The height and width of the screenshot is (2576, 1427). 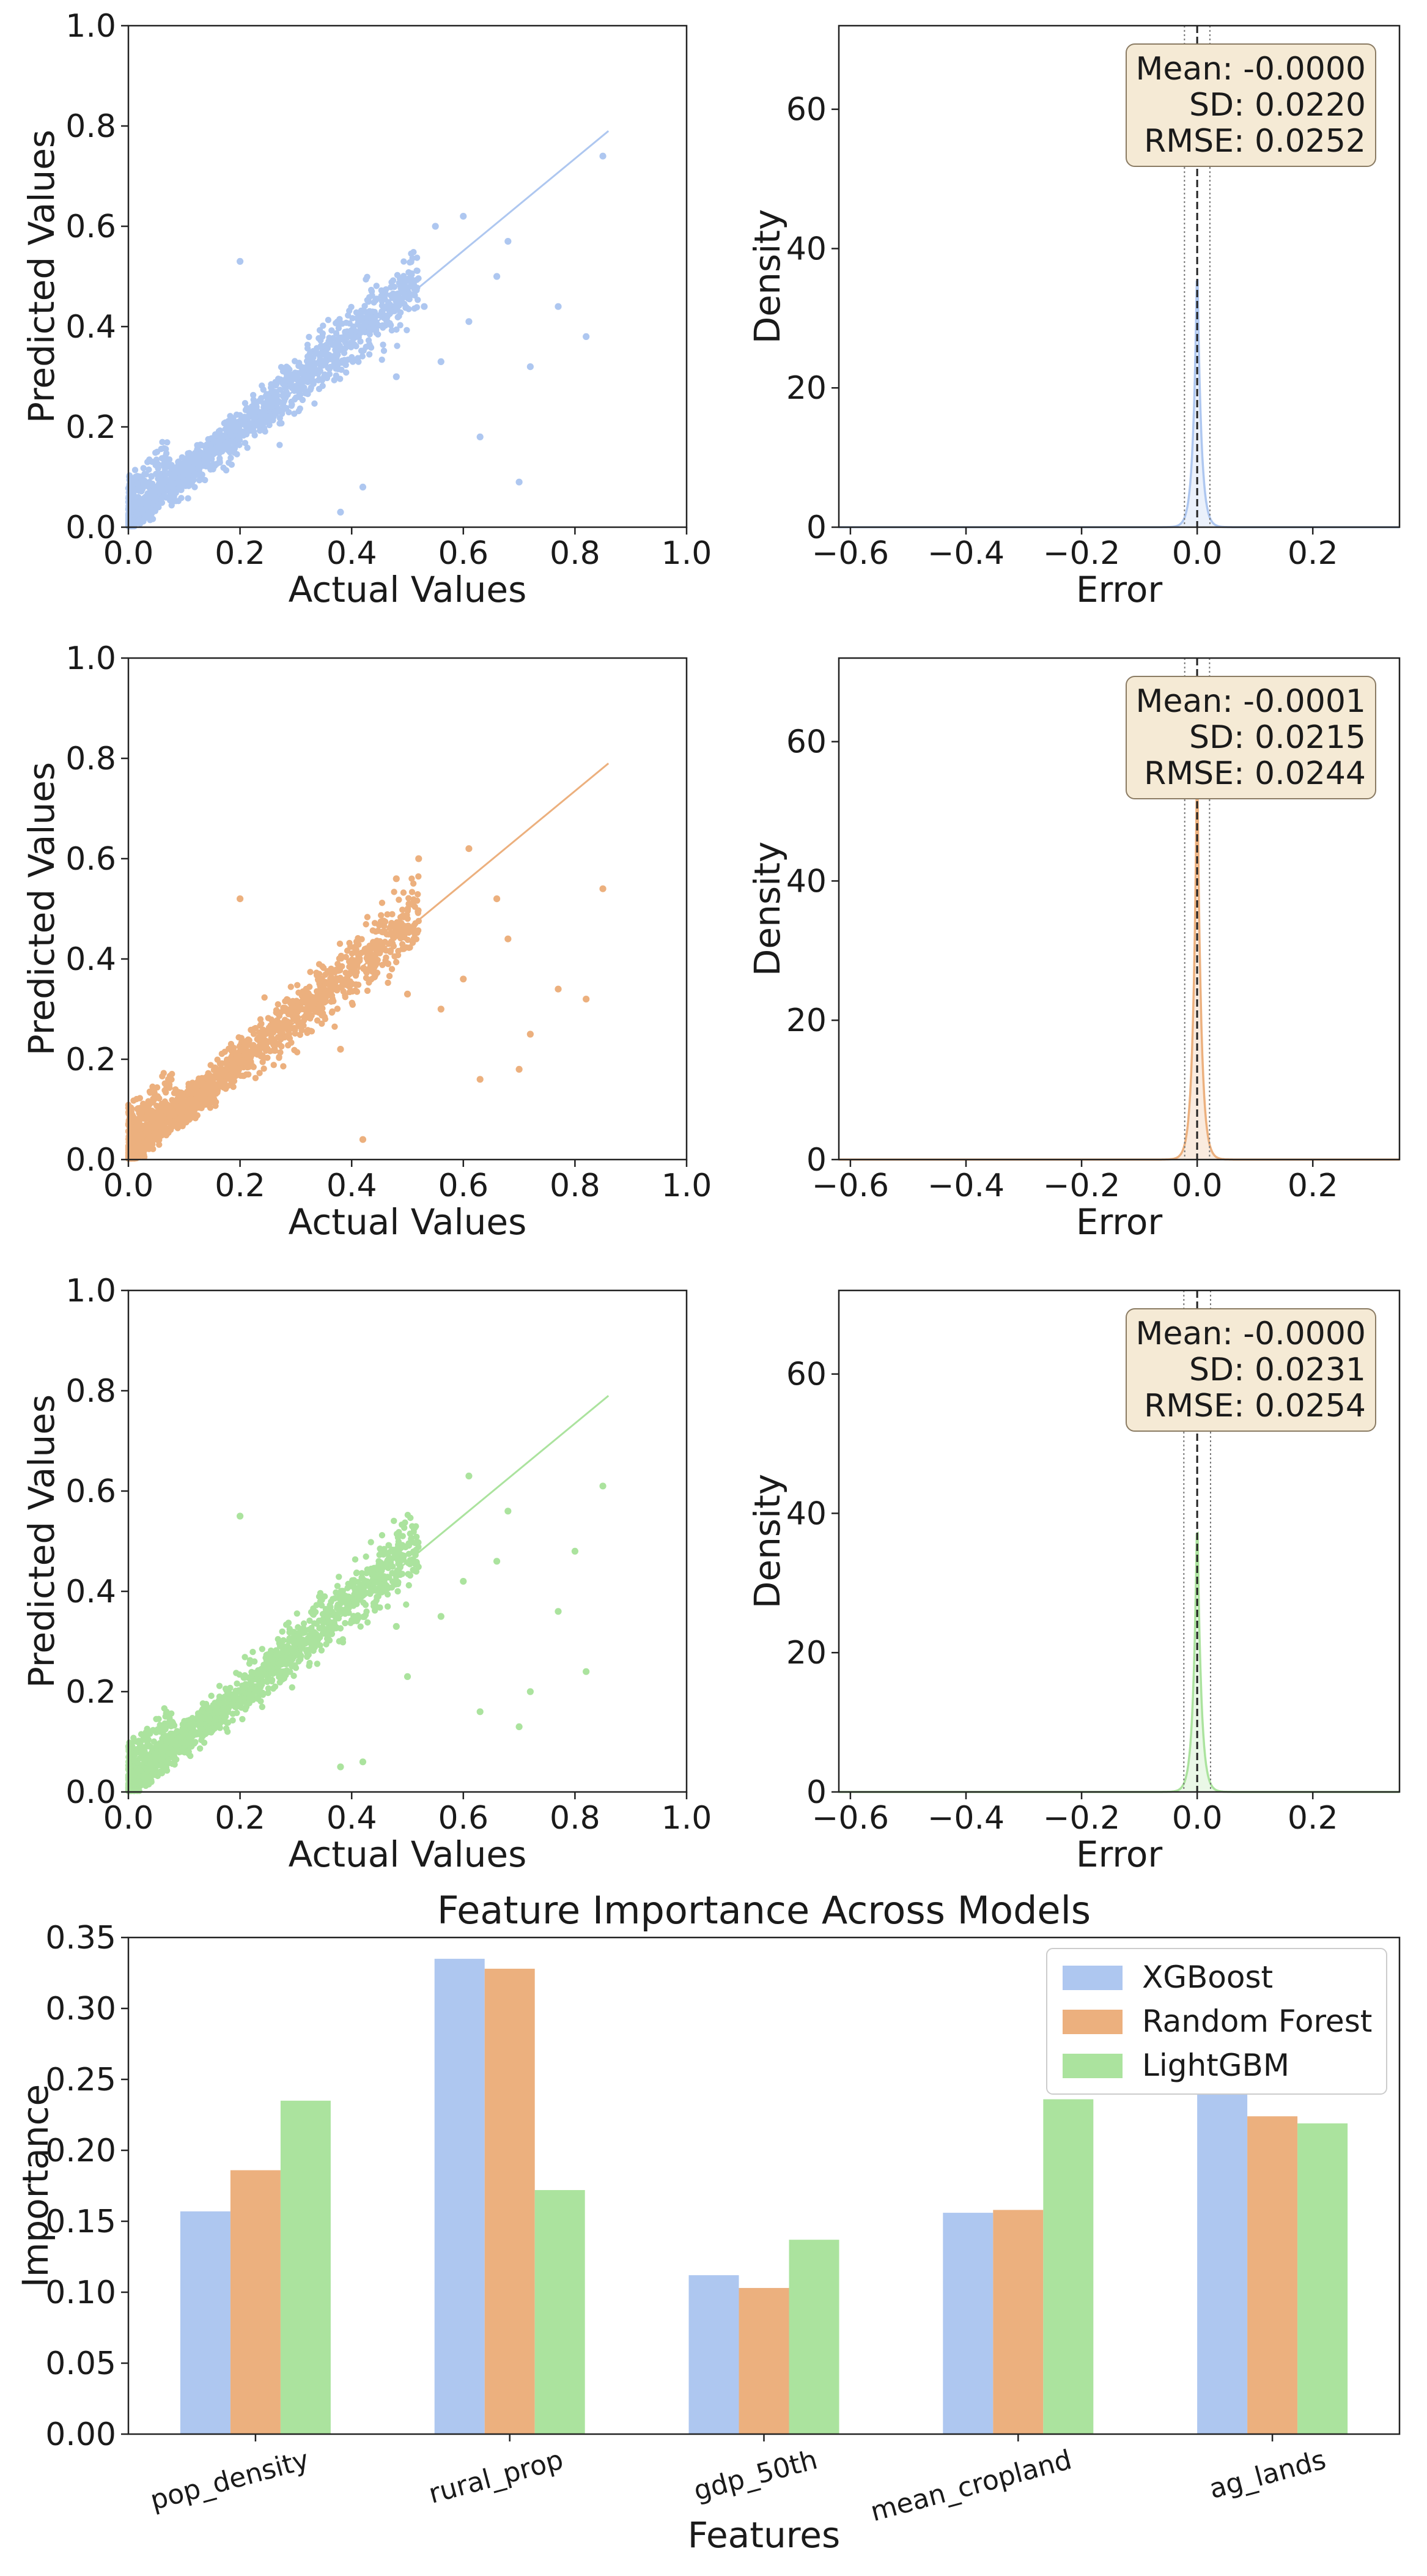 What do you see at coordinates (1251, 701) in the screenshot?
I see `stats-mean: Mean: -0.0001` at bounding box center [1251, 701].